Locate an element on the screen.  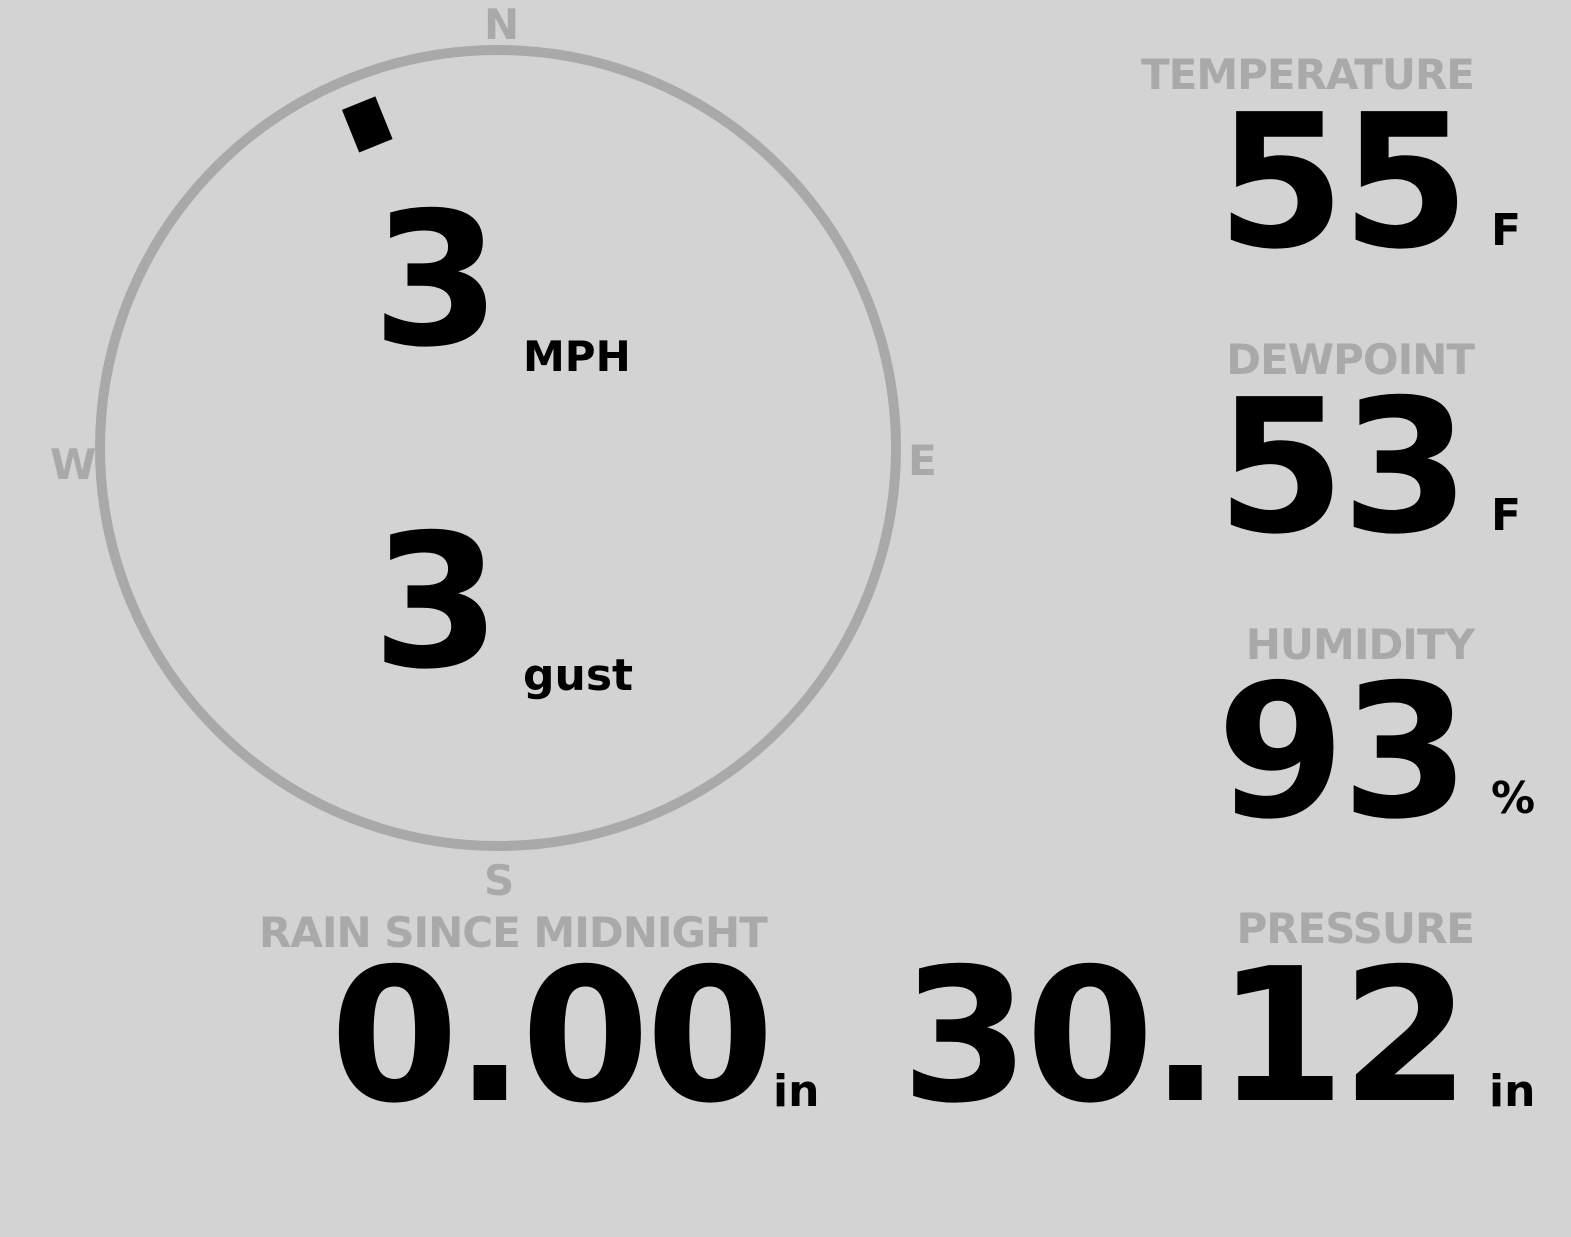
compass-west-label: W is located at coordinates (73, 464).